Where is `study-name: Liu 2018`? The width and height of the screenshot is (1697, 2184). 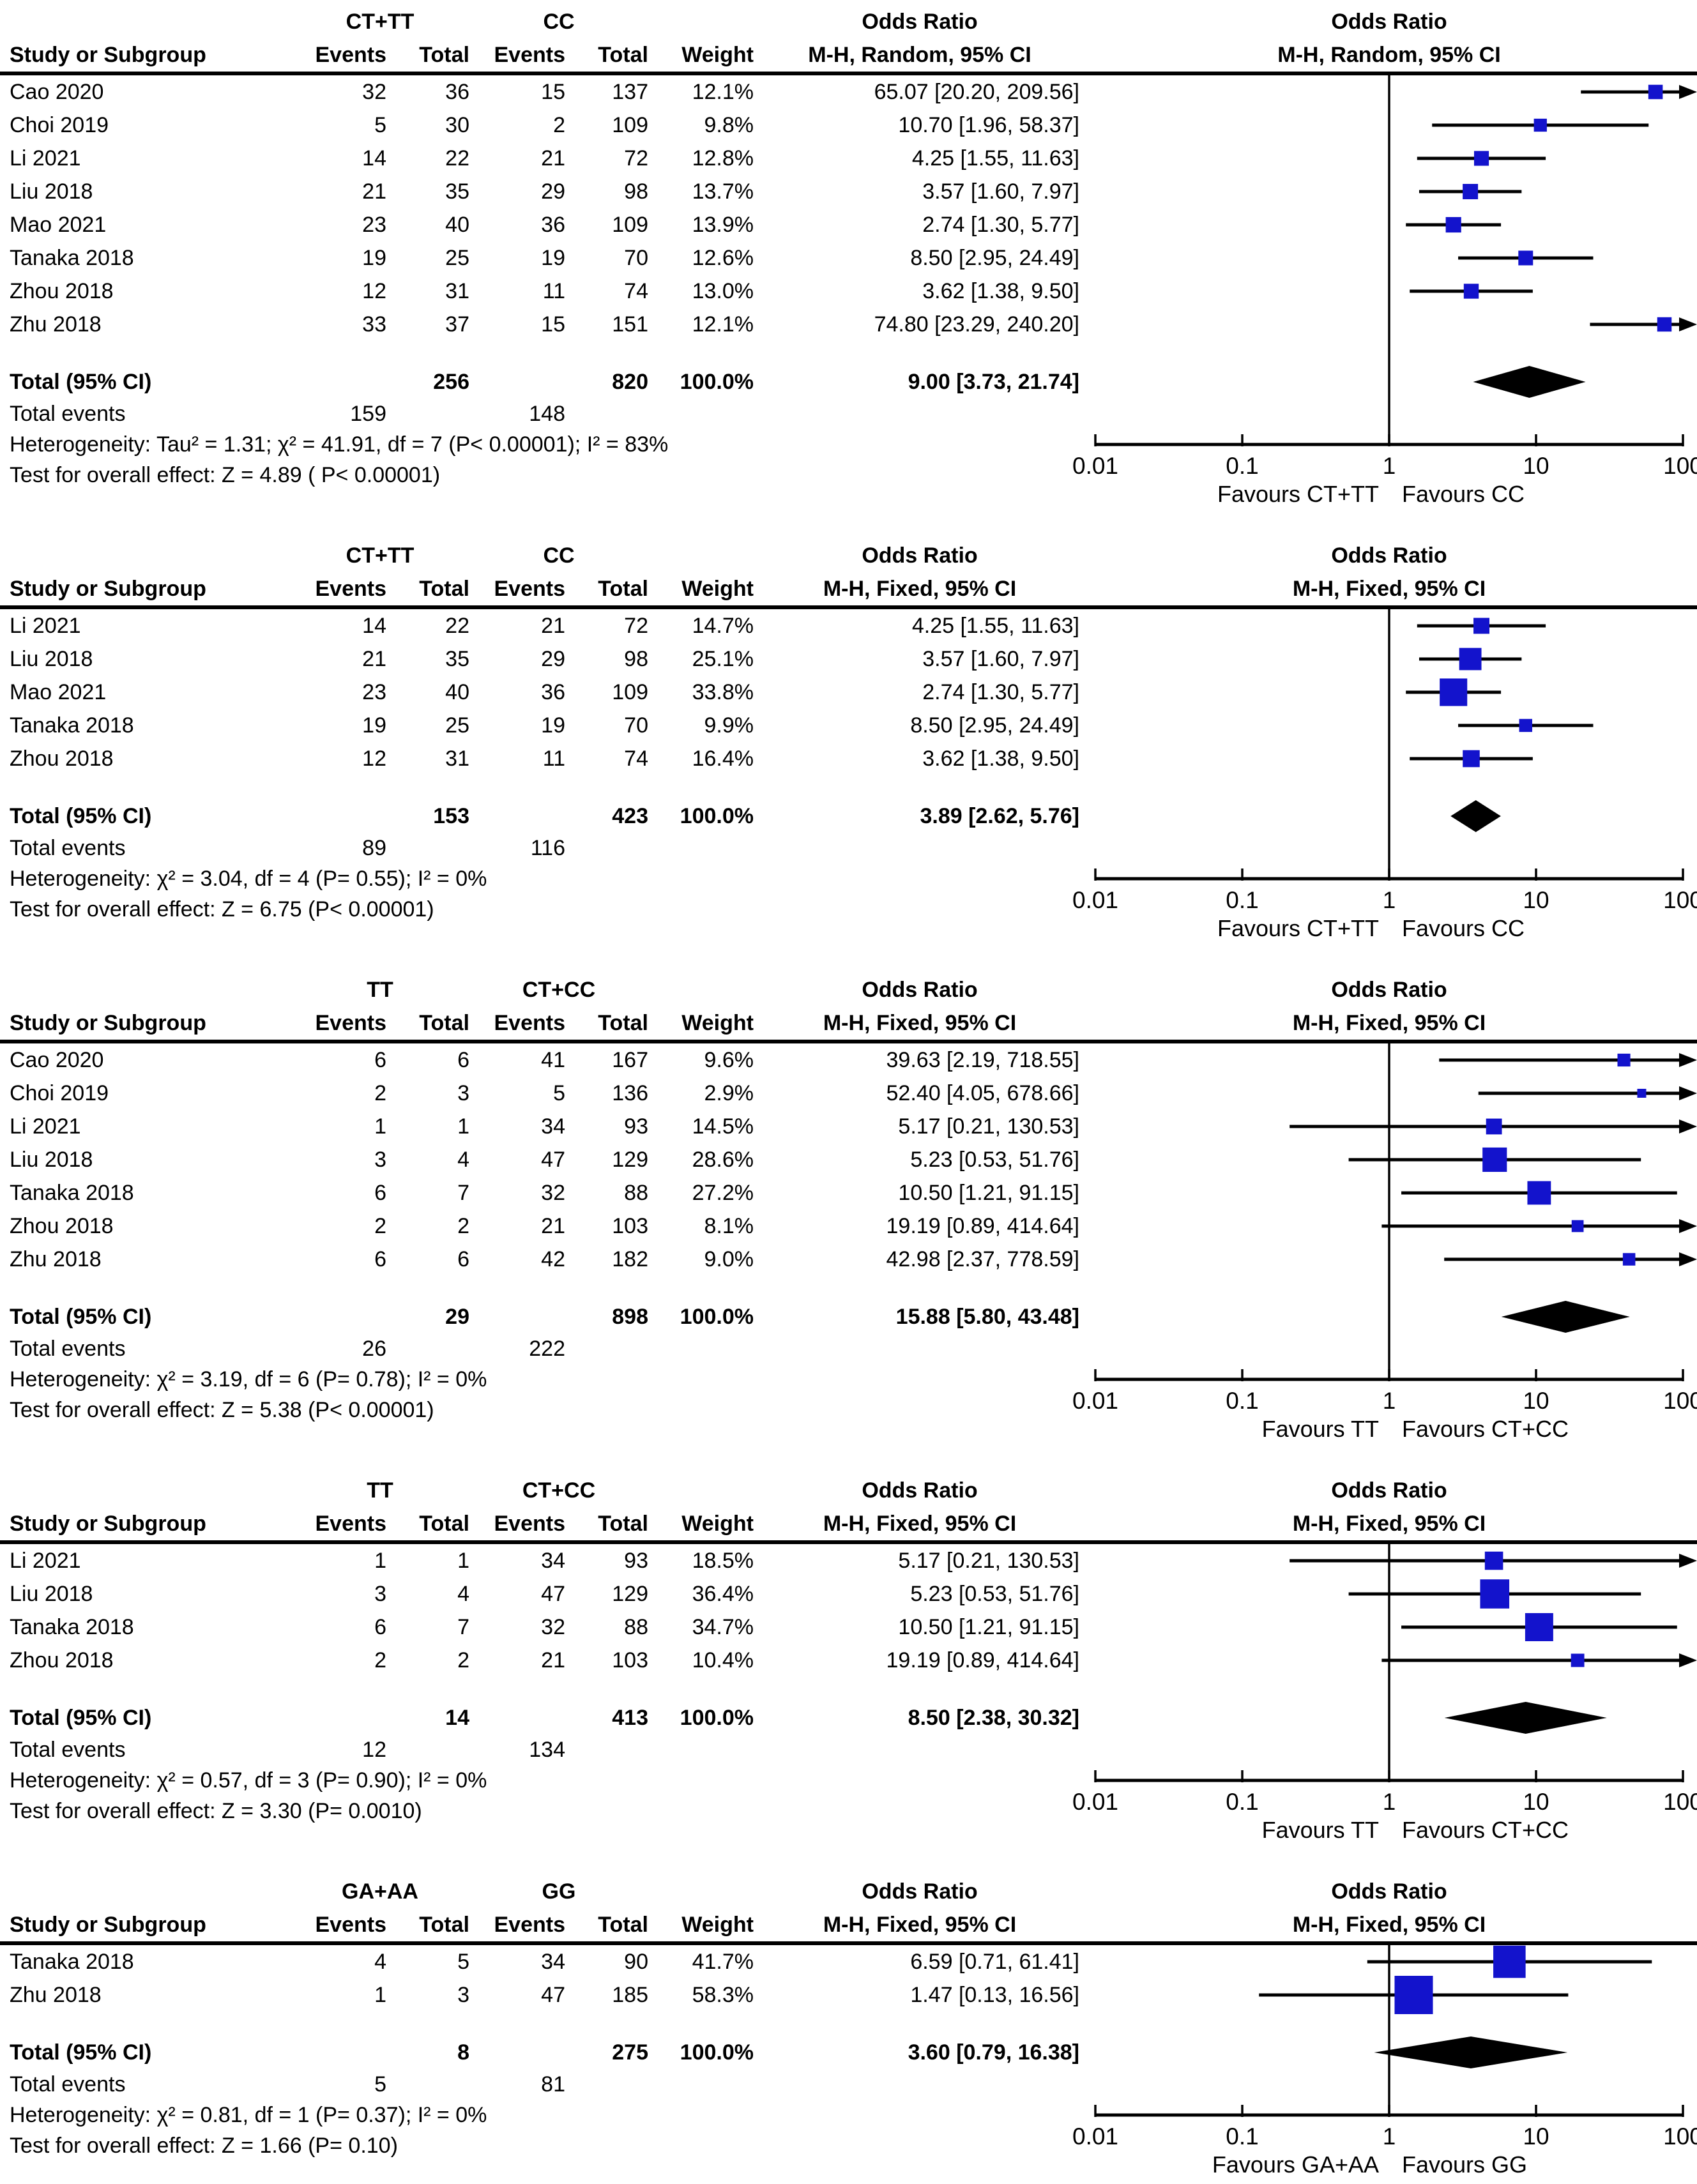 study-name: Liu 2018 is located at coordinates (51, 191).